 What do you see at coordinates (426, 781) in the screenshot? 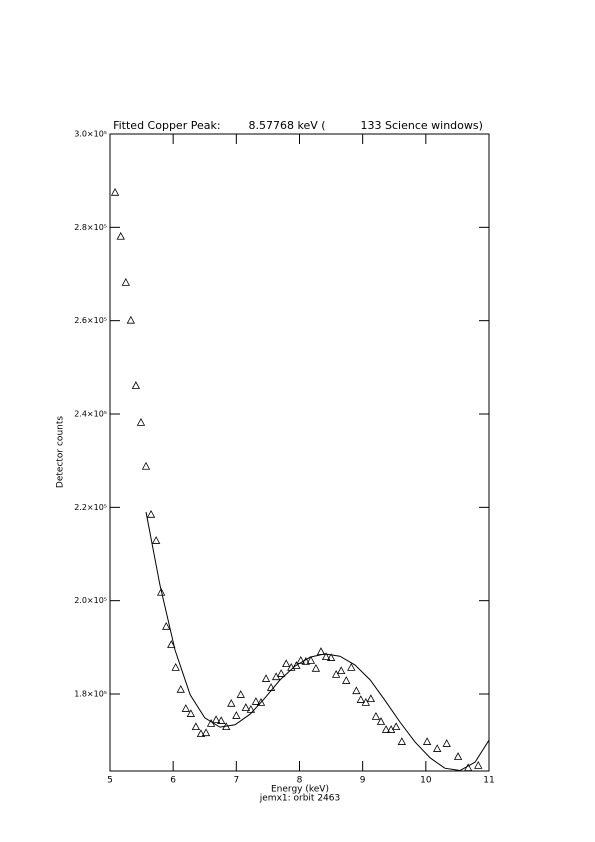
I see `x-tick-label: 10` at bounding box center [426, 781].